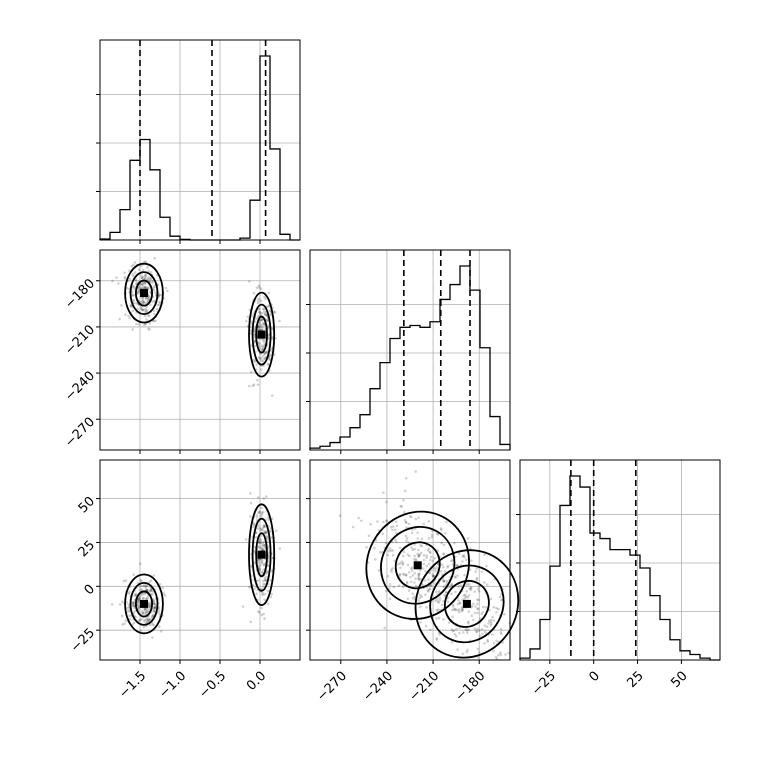 The image size is (760, 760). Describe the element at coordinates (679, 680) in the screenshot. I see `x-tick-label: 50` at that location.